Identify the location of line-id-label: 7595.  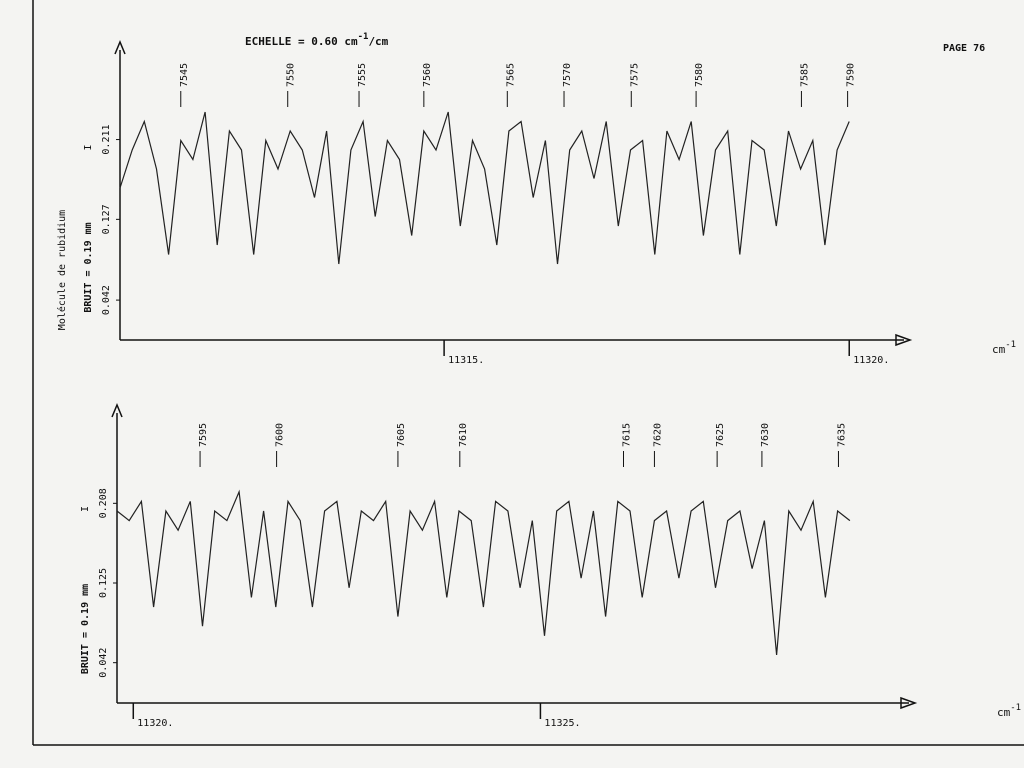
(203, 435).